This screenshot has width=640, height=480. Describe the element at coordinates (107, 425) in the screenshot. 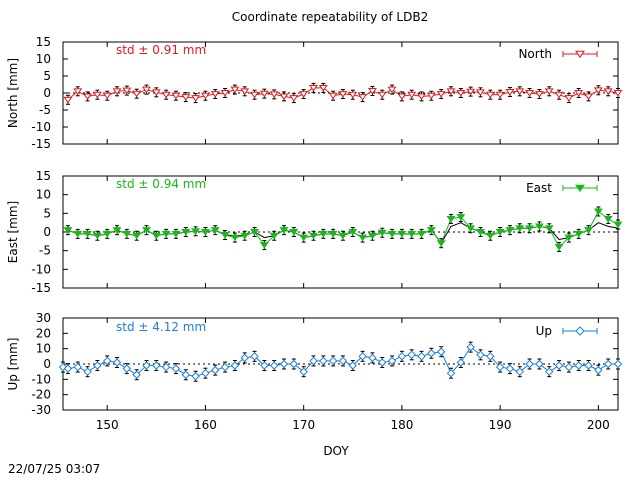

I see `x-tick-label: 150` at that location.